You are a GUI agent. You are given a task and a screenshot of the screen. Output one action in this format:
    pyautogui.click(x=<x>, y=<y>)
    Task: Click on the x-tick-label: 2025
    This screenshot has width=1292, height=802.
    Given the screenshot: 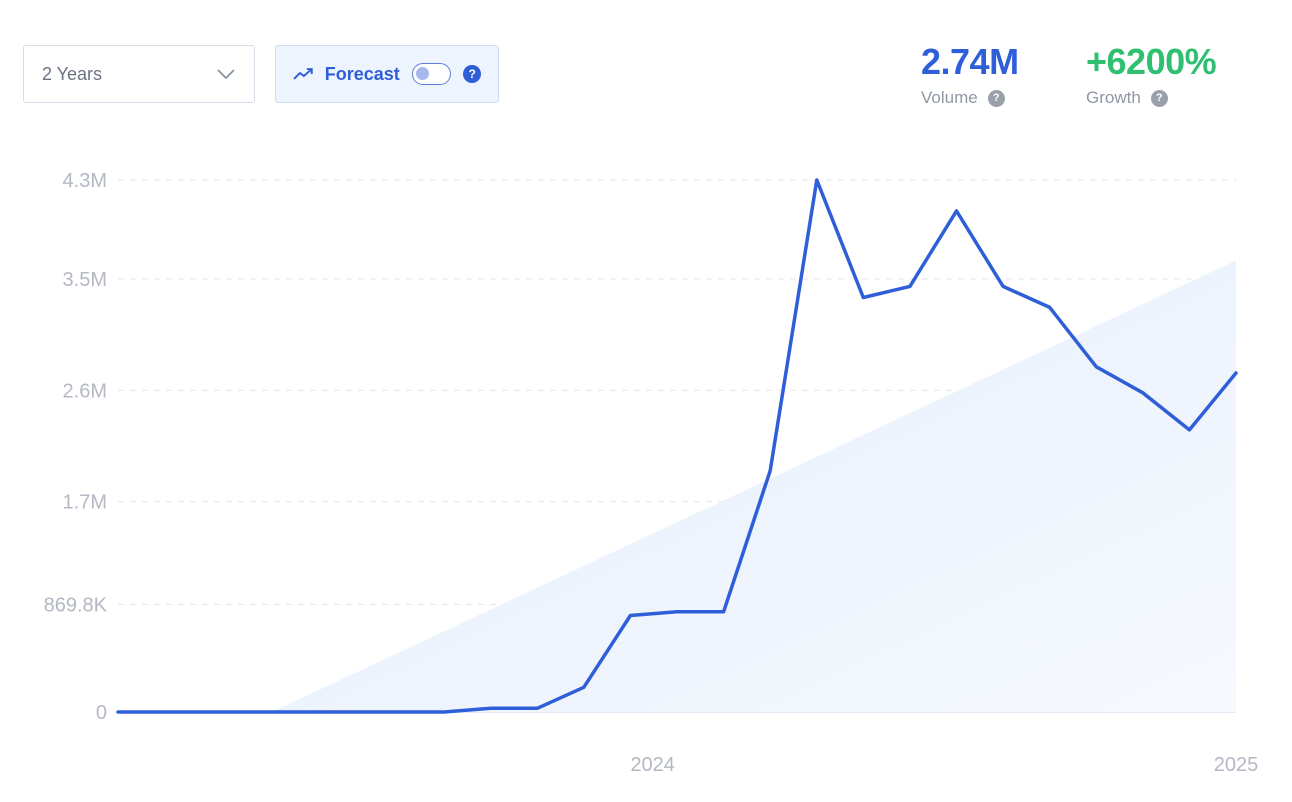 What is the action you would take?
    pyautogui.click(x=1236, y=765)
    